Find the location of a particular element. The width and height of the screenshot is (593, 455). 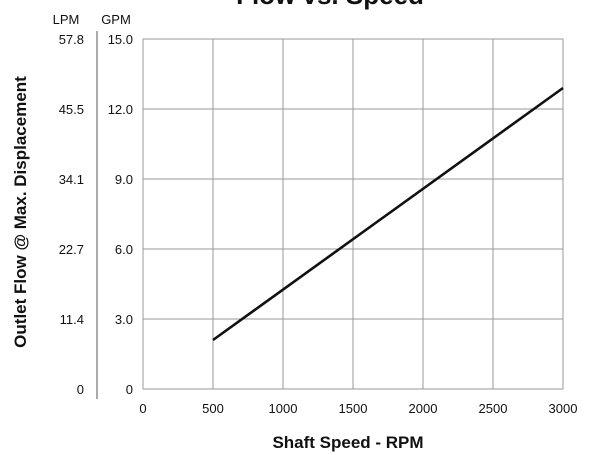

gpm-unit-label: GPM is located at coordinates (116, 19).